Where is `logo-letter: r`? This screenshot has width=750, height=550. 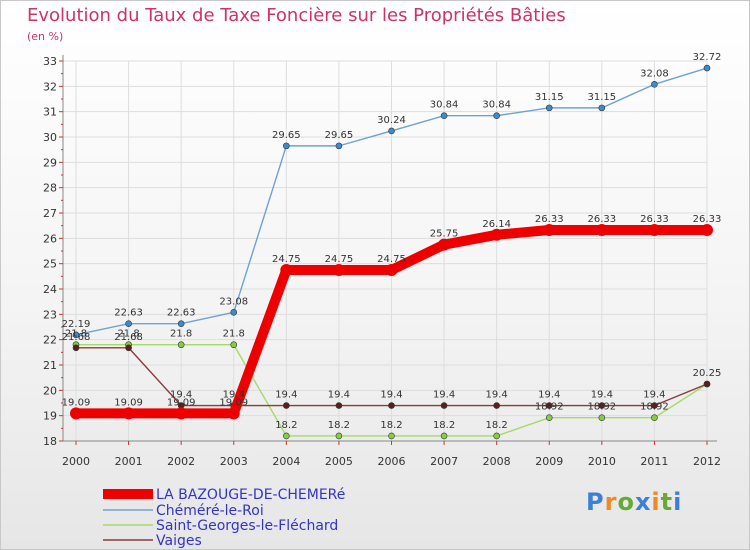
logo-letter: r is located at coordinates (611, 502).